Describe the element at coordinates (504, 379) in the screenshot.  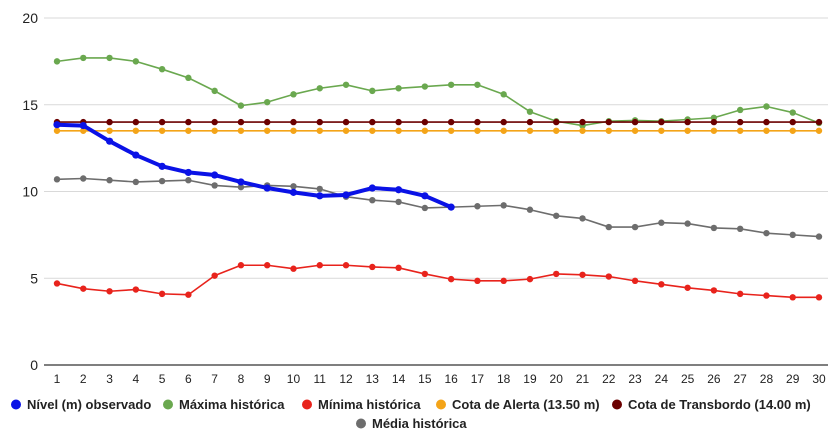
I see `x-tick-label: 18` at that location.